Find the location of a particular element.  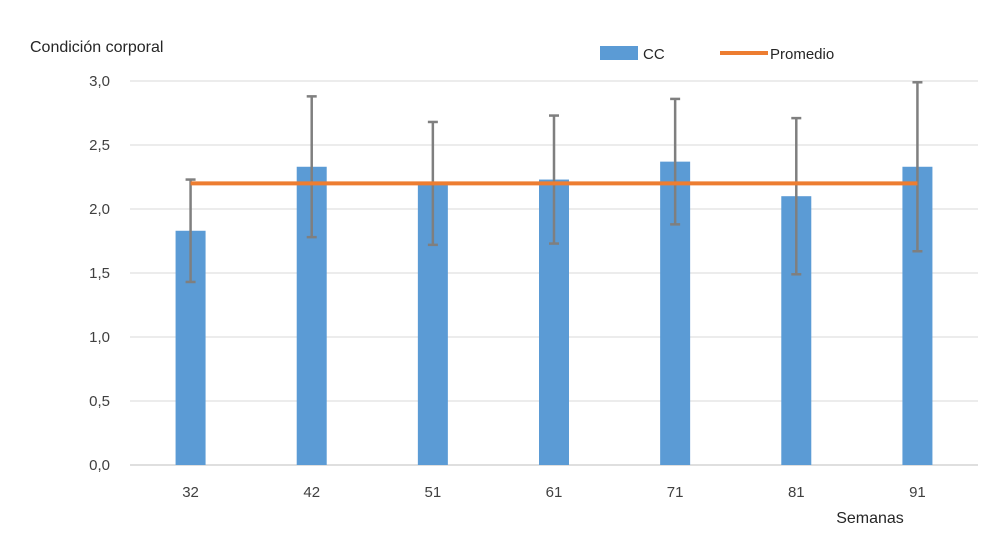

y-tick-label: 3,0 is located at coordinates (99, 81).